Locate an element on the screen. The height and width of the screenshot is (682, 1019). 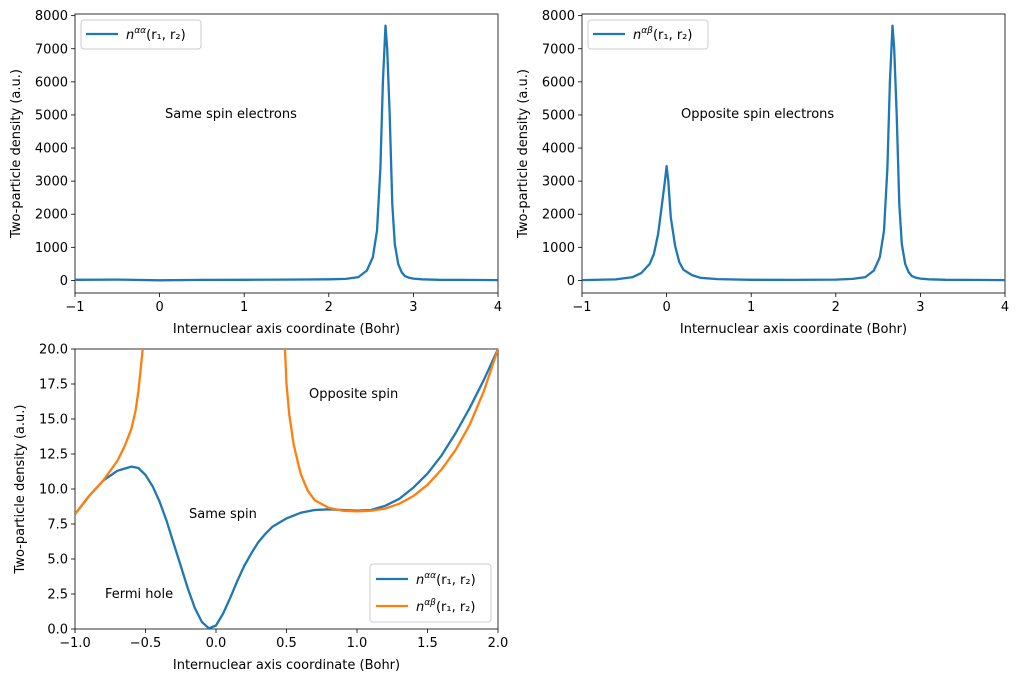
x-tick-label: −1.0 is located at coordinates (75, 643).